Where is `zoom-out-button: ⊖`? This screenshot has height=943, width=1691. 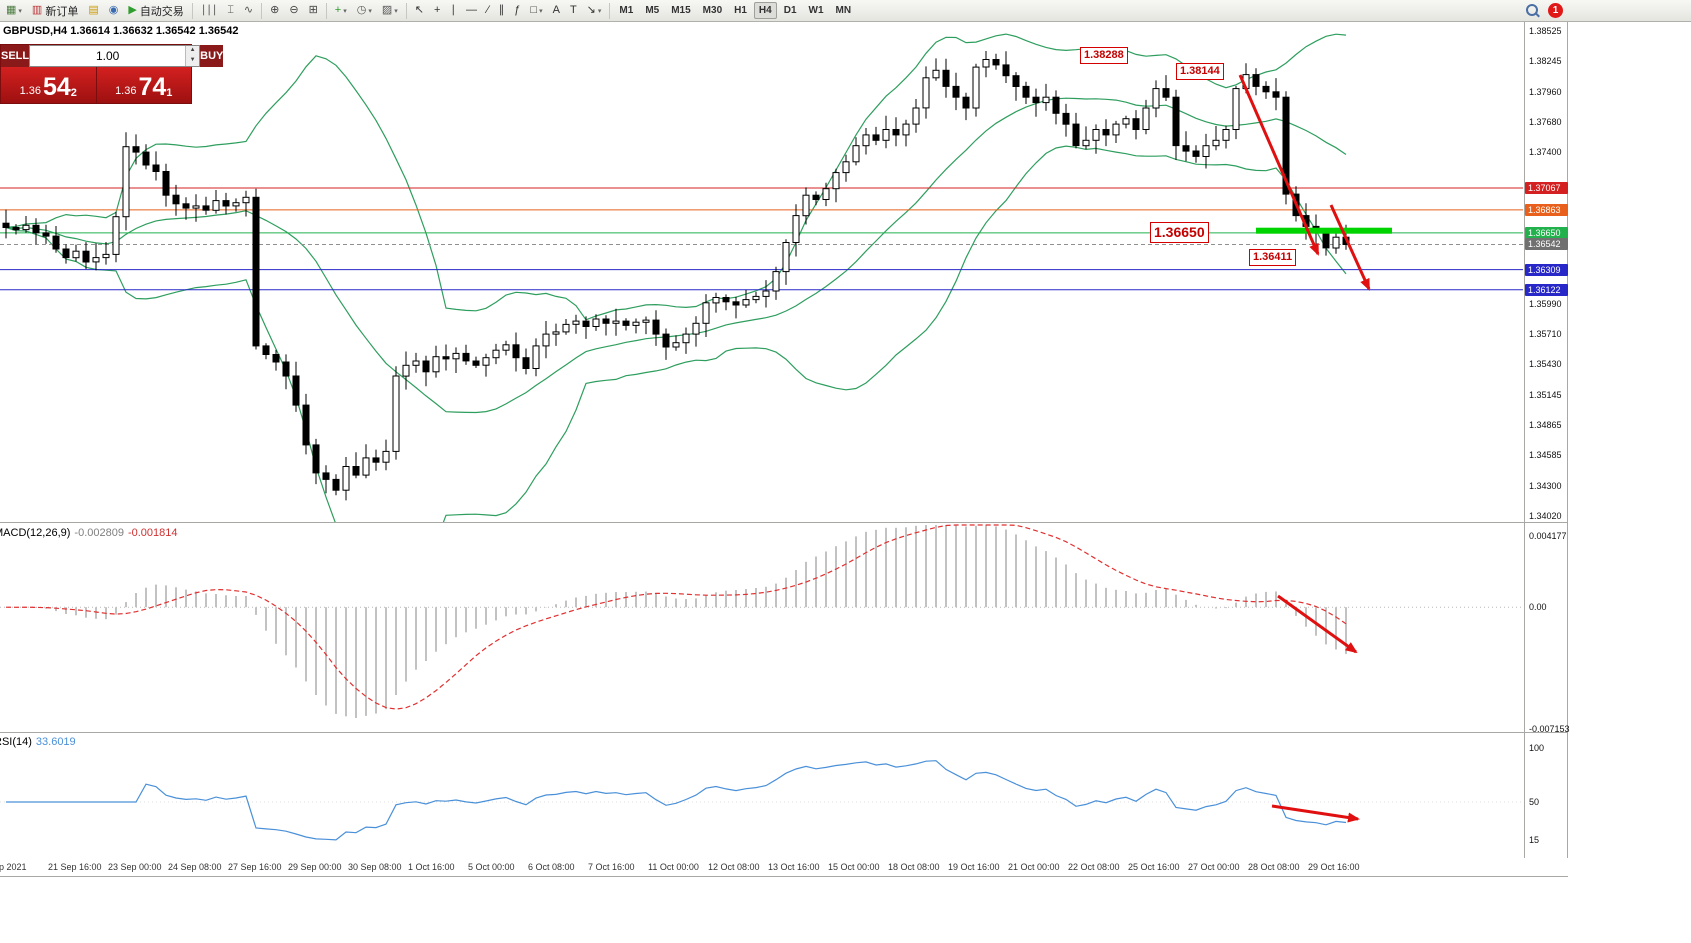 zoom-out-button: ⊖ is located at coordinates (294, 10).